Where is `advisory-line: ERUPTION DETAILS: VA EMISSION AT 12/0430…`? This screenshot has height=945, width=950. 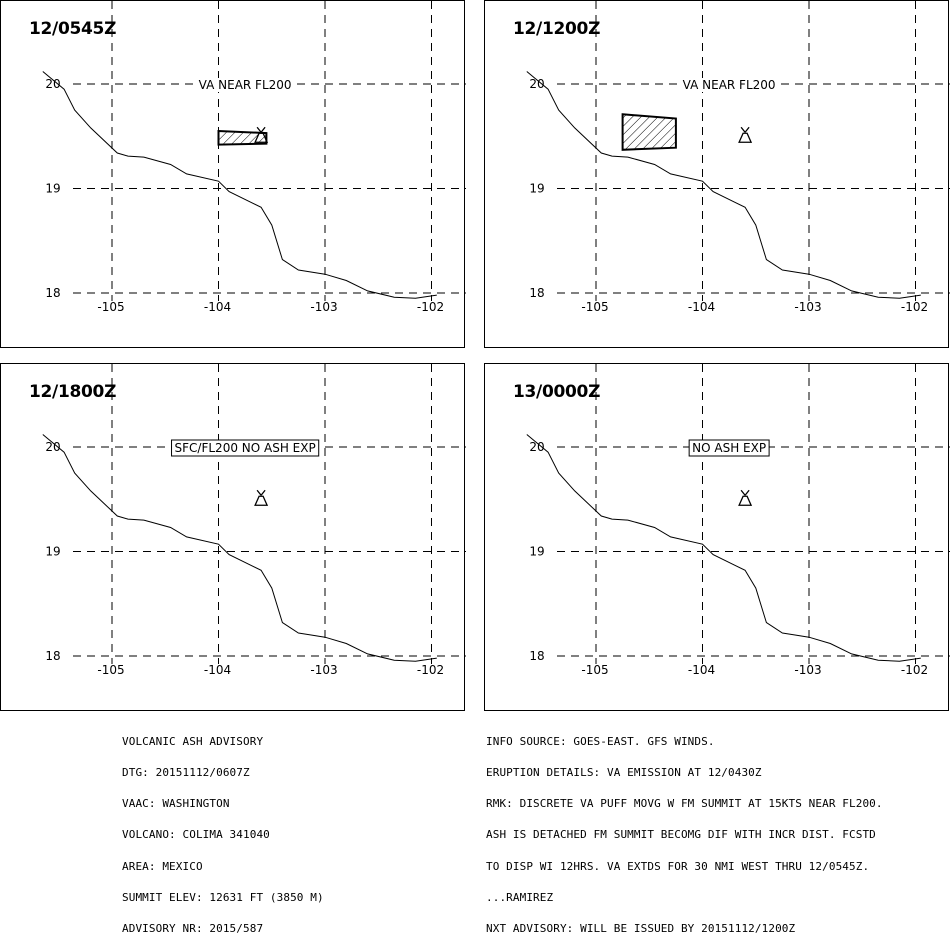
advisory-line: ERUPTION DETAILS: VA EMISSION AT 12/0430… is located at coordinates (624, 773).